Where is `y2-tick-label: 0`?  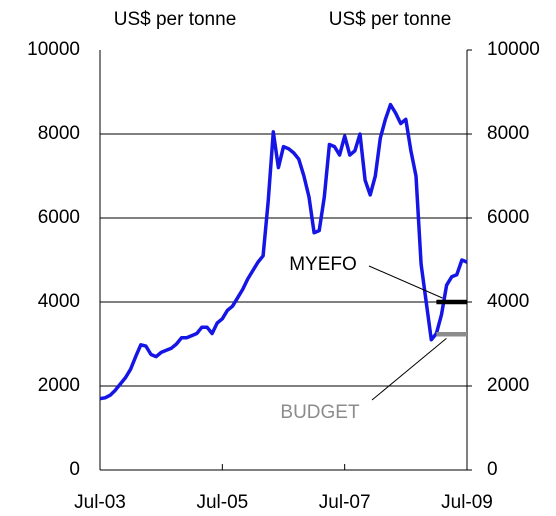 y2-tick-label: 0 is located at coordinates (492, 469).